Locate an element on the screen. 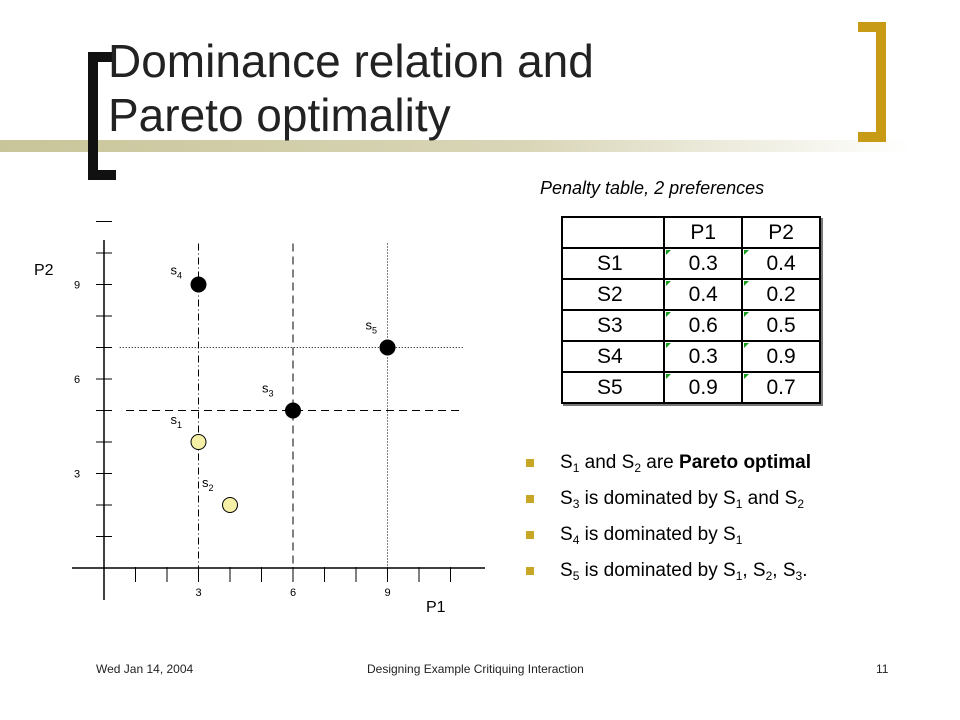 The height and width of the screenshot is (720, 960). title-line-2: Pareto optimality is located at coordinates (279, 115).